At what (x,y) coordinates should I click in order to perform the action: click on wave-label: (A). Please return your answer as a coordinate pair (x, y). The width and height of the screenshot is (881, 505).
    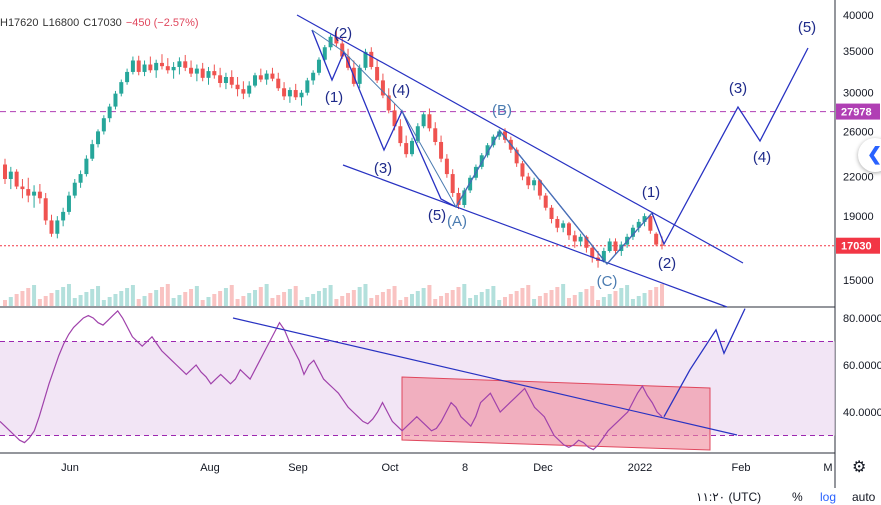
    Looking at the image, I should click on (457, 221).